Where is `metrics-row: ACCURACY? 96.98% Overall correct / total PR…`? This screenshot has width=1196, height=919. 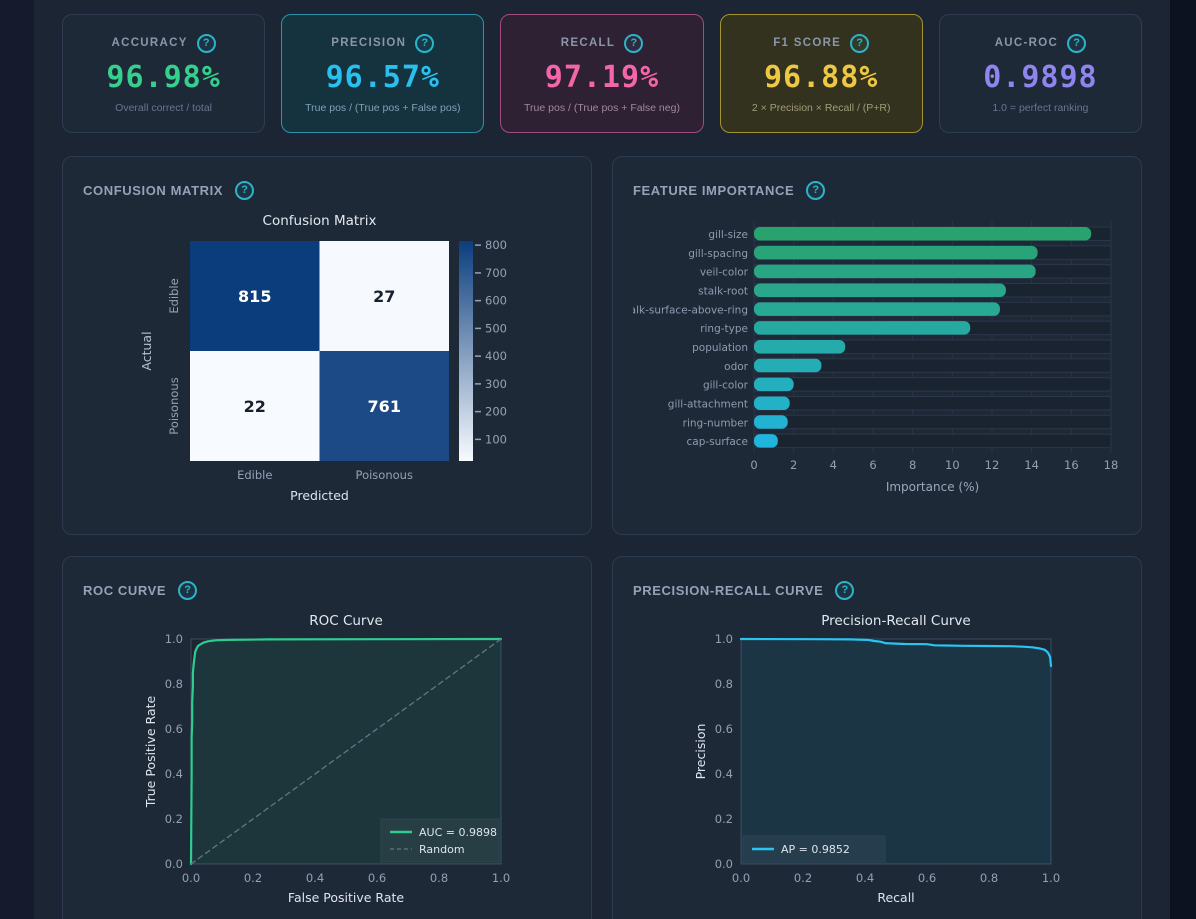
metrics-row: ACCURACY? 96.98% Overall correct / total PR… is located at coordinates (602, 73).